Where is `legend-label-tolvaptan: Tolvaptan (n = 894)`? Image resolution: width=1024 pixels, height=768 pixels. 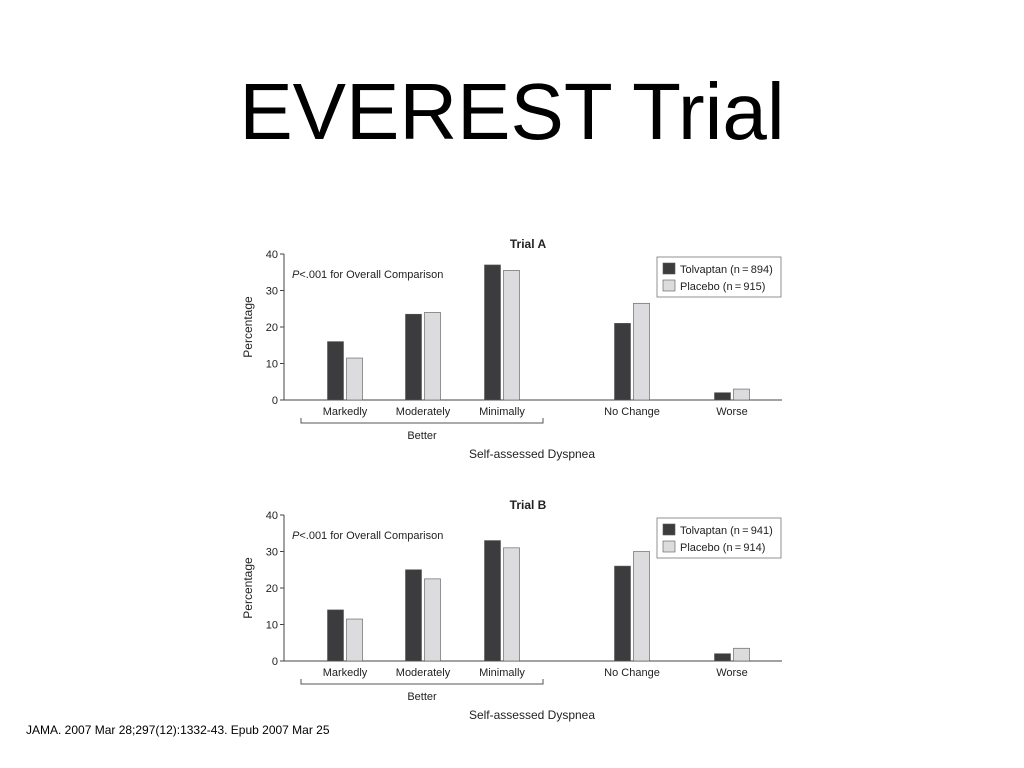 legend-label-tolvaptan: Tolvaptan (n = 894) is located at coordinates (726, 270).